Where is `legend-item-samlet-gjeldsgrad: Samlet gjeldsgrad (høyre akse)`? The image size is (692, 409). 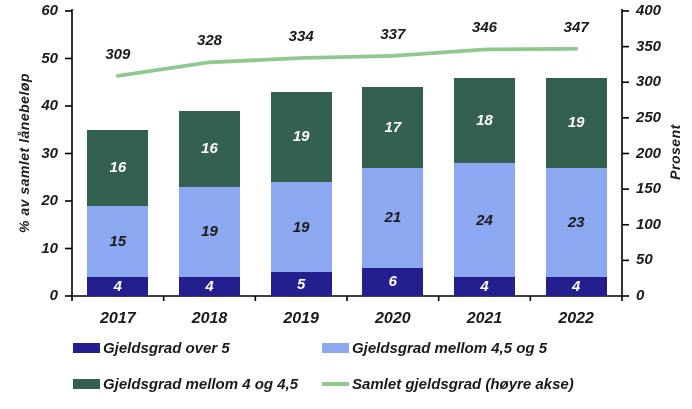 legend-item-samlet-gjeldsgrad: Samlet gjeldsgrad (høyre akse) is located at coordinates (448, 384).